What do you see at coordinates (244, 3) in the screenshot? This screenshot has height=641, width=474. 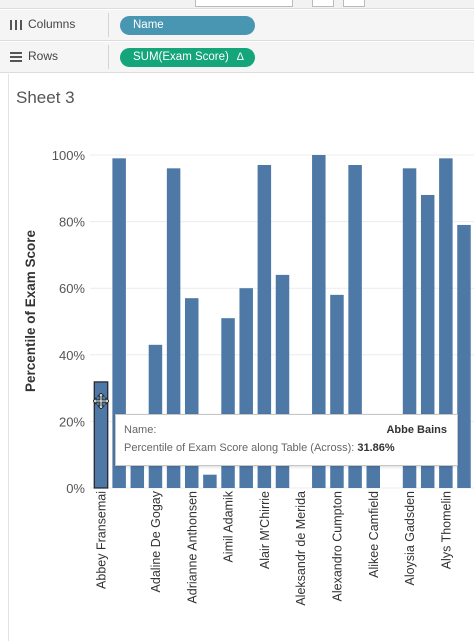 I see `toolbar-dropdown` at bounding box center [244, 3].